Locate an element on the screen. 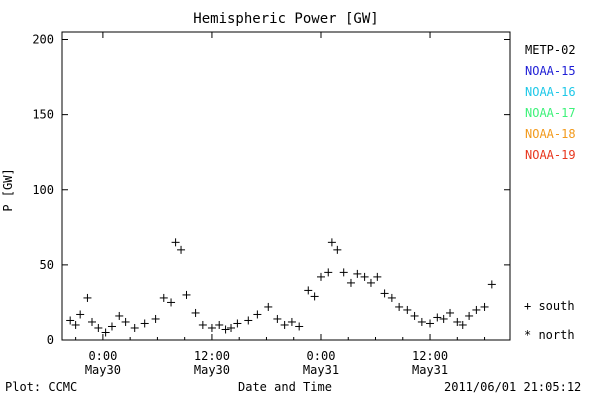 This screenshot has height=400, width=600. legend-item: NOAA-18 is located at coordinates (550, 134).